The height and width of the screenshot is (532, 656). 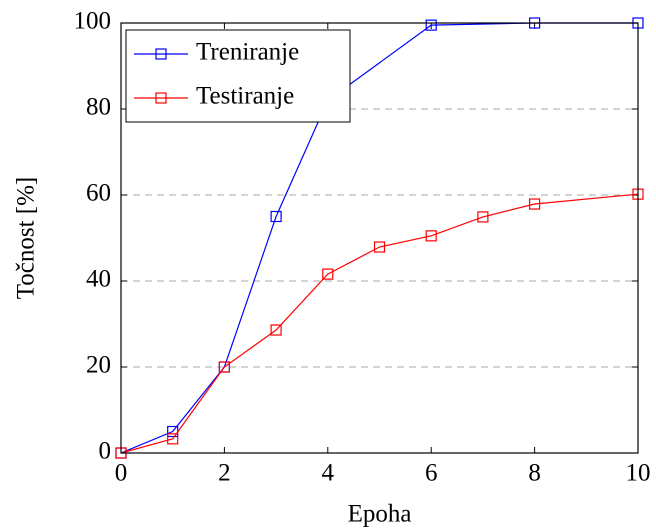 I want to click on y-tick-label: 80, so click(x=98, y=107).